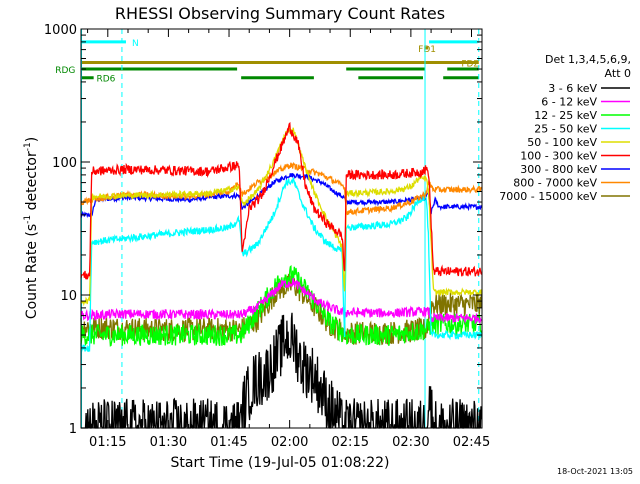 Image resolution: width=640 pixels, height=484 pixels. What do you see at coordinates (350, 442) in the screenshot?
I see `x-tick-label: 02:15` at bounding box center [350, 442].